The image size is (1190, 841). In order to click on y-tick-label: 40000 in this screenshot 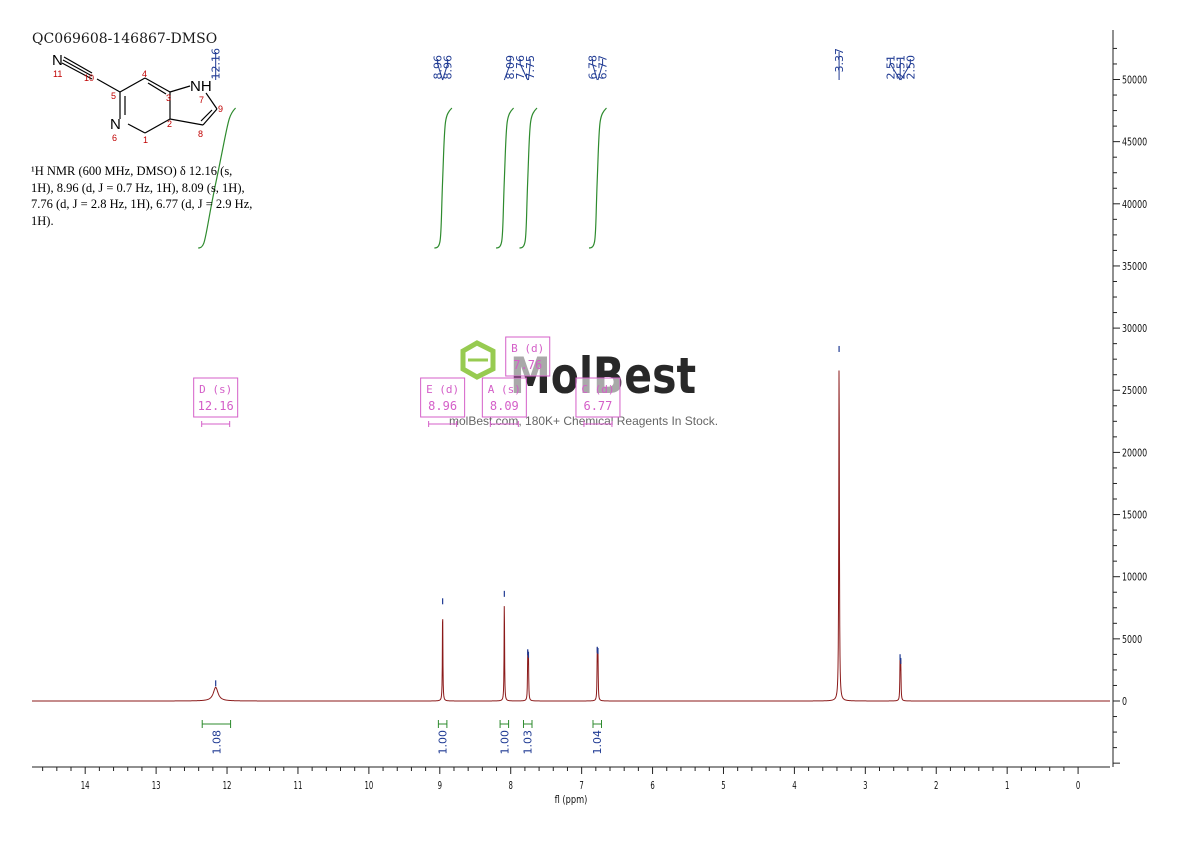, I will do `click(1134, 205)`.